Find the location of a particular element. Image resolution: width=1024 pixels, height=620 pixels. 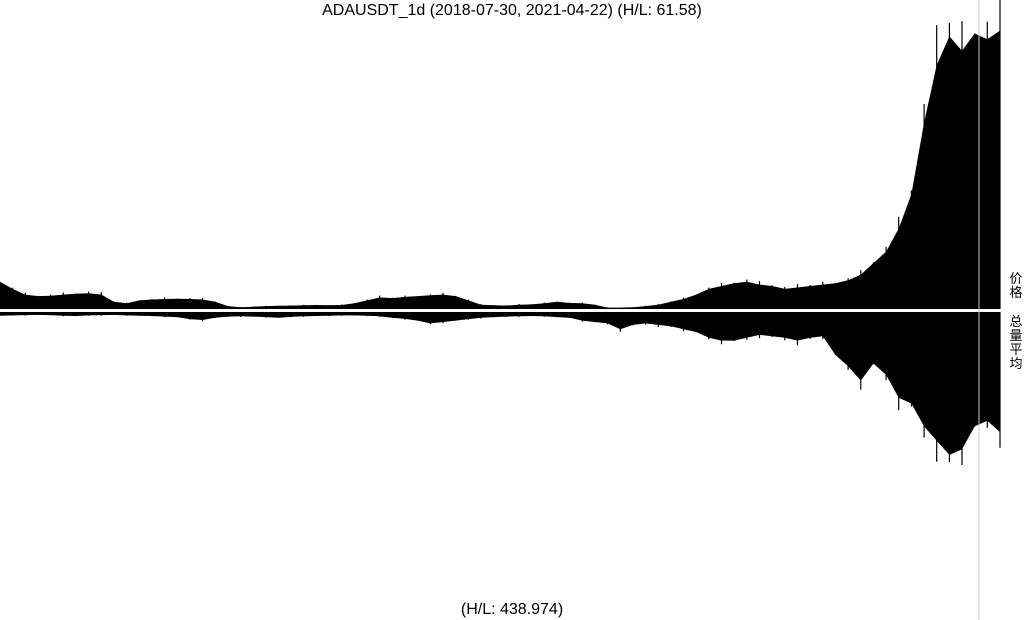

volume-hl-label: (H/L: 438.974) is located at coordinates (512, 609).